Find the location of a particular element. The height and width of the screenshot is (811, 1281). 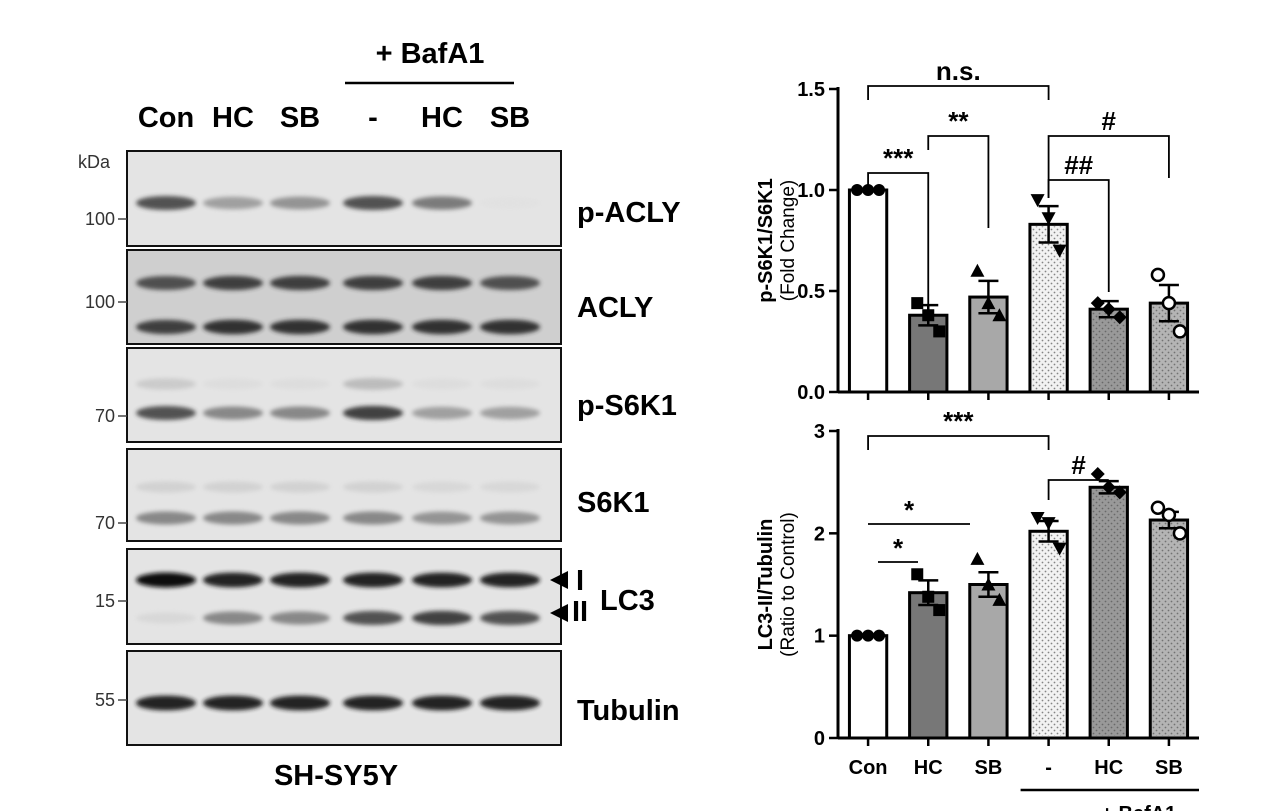

y-tick-label: 1.5 is located at coordinates (811, 90).